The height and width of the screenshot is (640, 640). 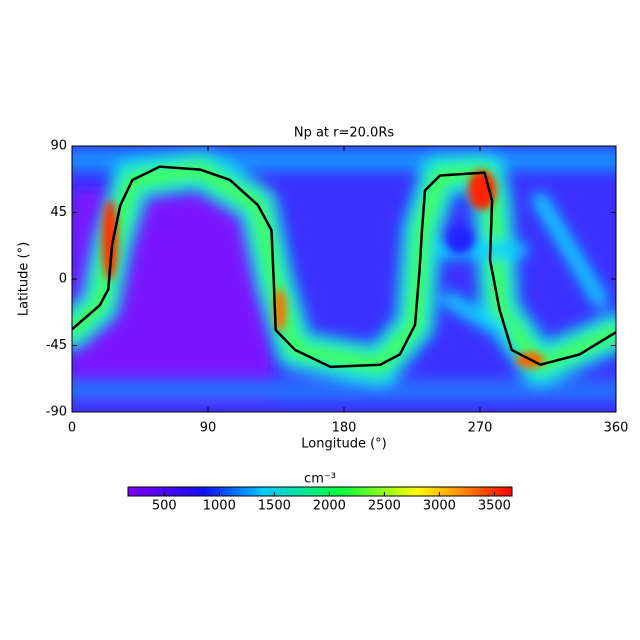 I want to click on colorbar-tick-label: 2500, so click(x=384, y=506).